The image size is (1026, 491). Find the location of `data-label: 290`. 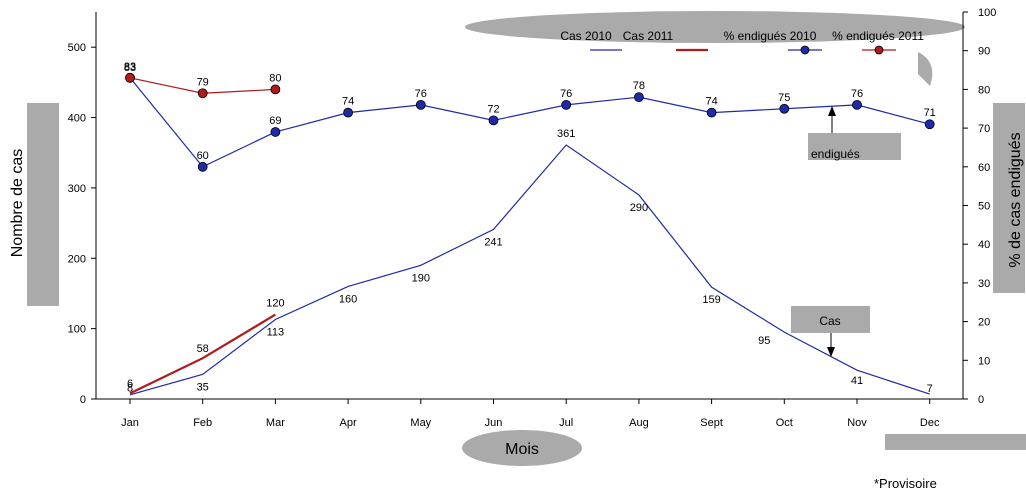

data-label: 290 is located at coordinates (639, 208).